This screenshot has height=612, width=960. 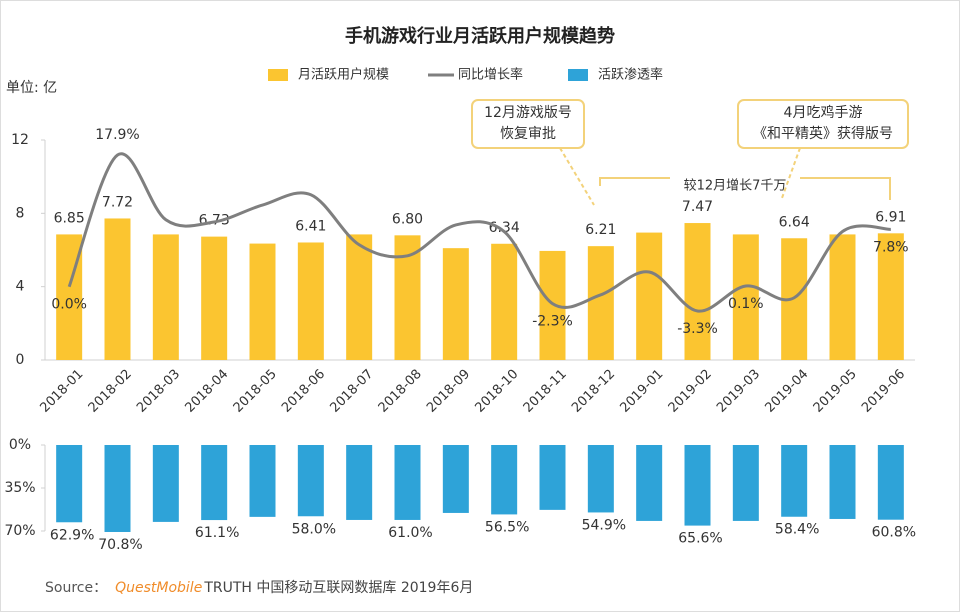 What do you see at coordinates (600, 230) in the screenshot?
I see `data-label: 6.21` at bounding box center [600, 230].